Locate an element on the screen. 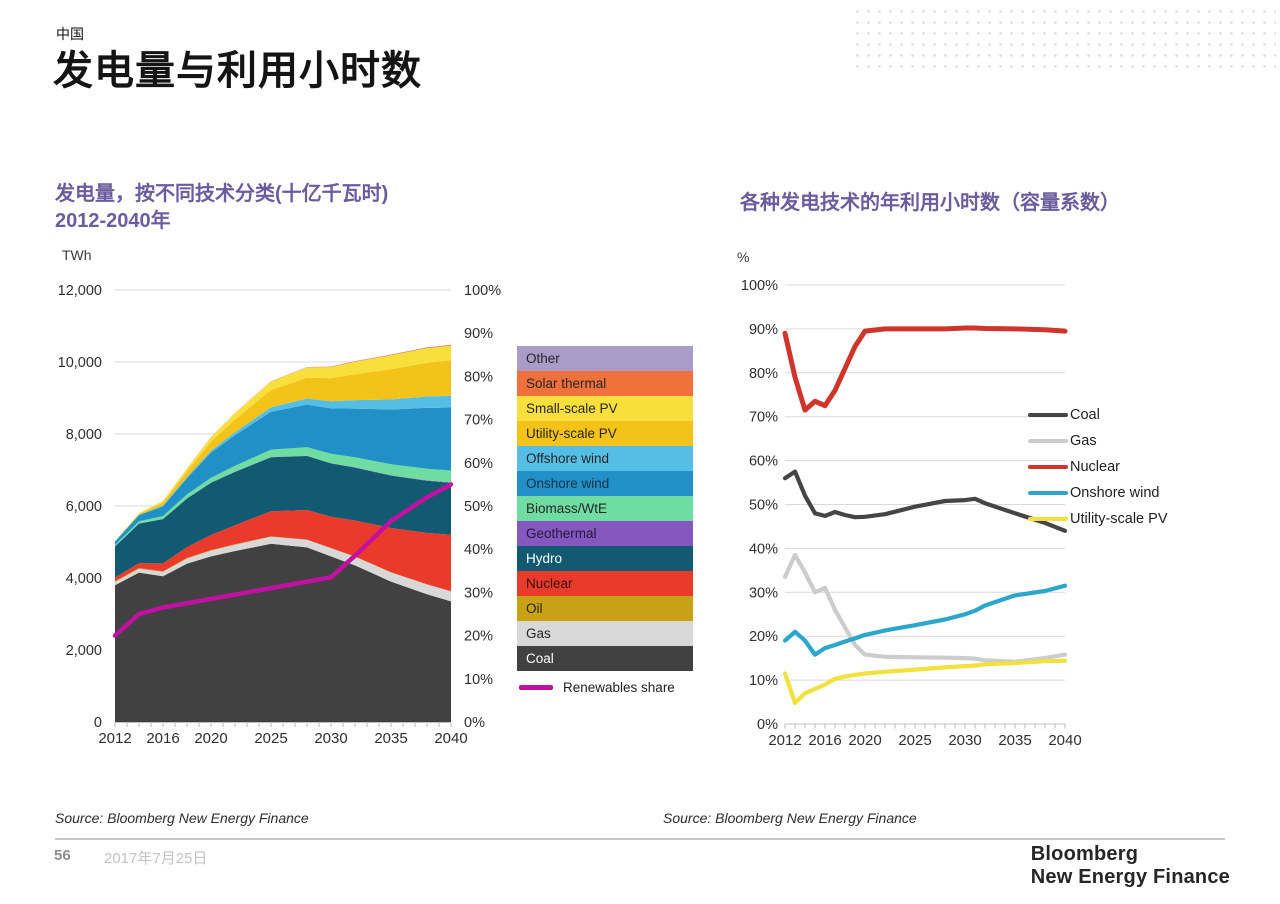 This screenshot has height=904, width=1280. source-note-right: Source: Bloomberg New Energy Finance is located at coordinates (790, 818).